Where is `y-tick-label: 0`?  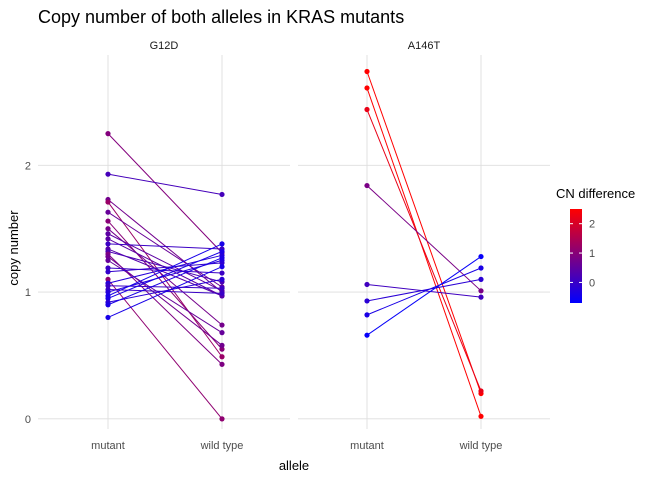
y-tick-label: 0 is located at coordinates (28, 420).